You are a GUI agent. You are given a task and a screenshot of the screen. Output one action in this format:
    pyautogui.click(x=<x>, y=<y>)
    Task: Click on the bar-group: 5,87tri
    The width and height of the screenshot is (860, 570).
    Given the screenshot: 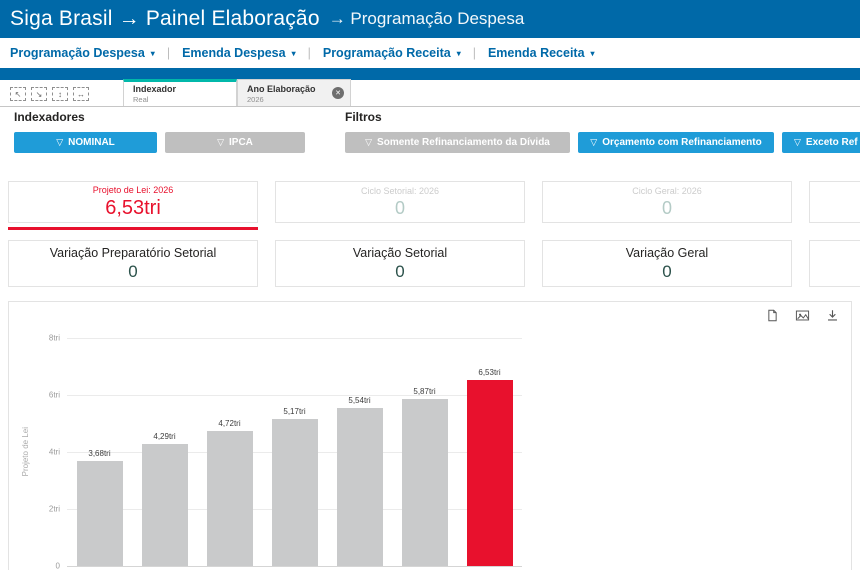 What is the action you would take?
    pyautogui.click(x=424, y=452)
    